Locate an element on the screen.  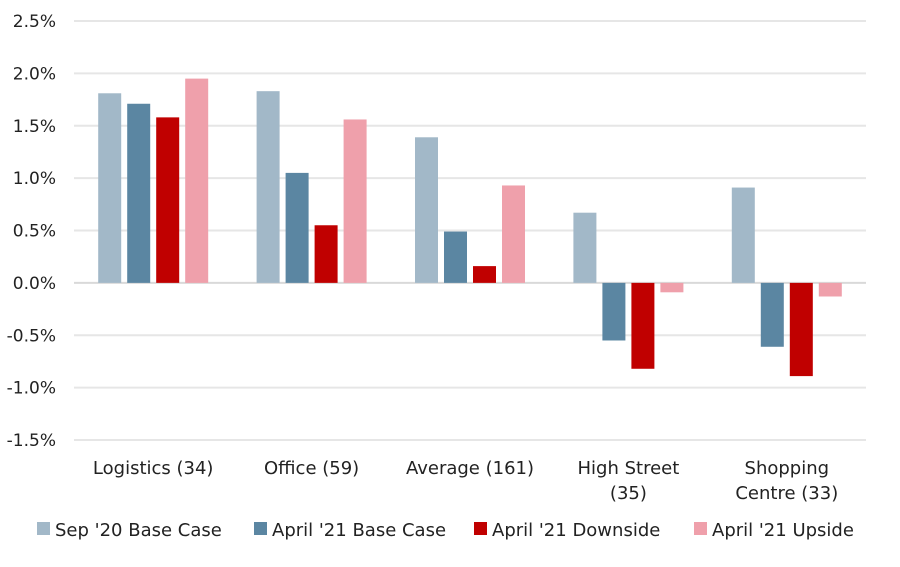
y-tick-label: 2.5% is located at coordinates (34, 22).